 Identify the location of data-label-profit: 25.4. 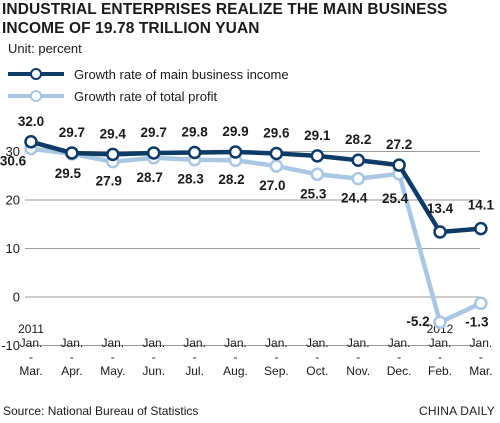
(395, 198).